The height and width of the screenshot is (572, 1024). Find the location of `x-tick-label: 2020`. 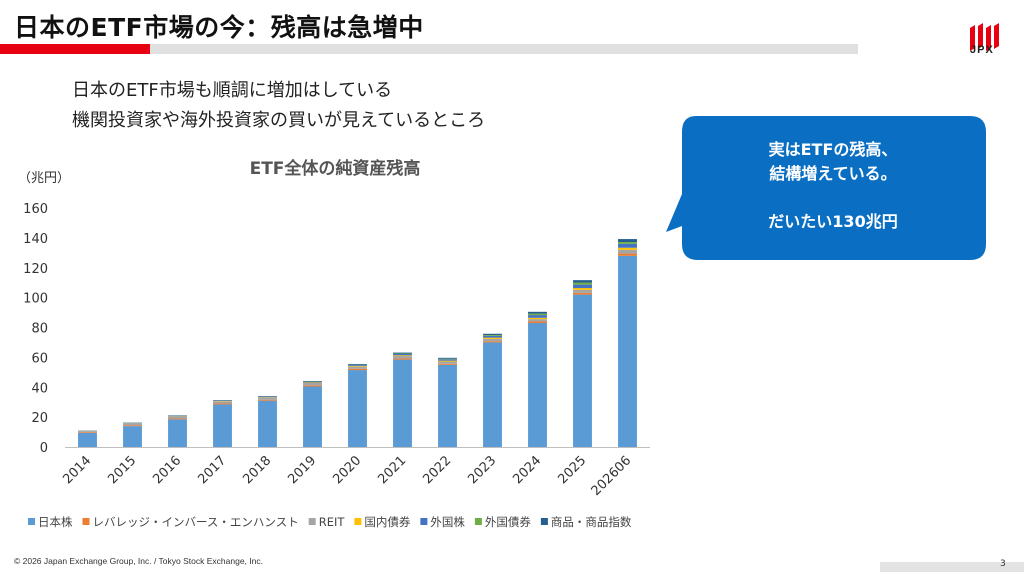

x-tick-label: 2020 is located at coordinates (347, 470).